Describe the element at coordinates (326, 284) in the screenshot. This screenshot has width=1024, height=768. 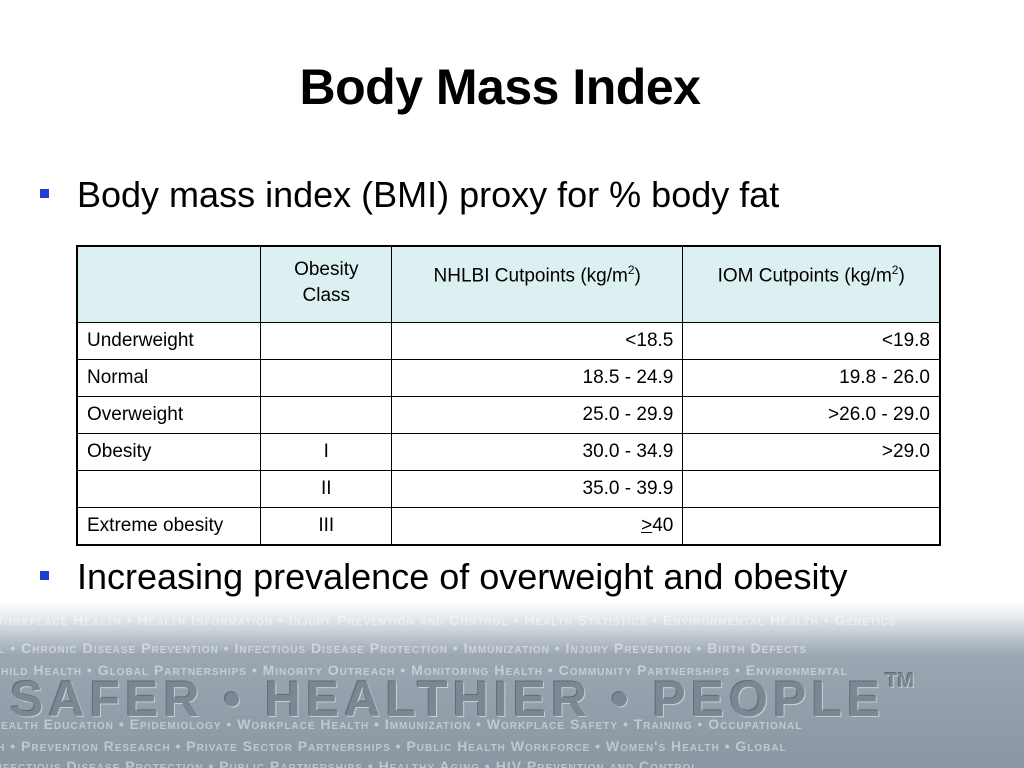
I see `header-obesity-class: Obesity Class` at that location.